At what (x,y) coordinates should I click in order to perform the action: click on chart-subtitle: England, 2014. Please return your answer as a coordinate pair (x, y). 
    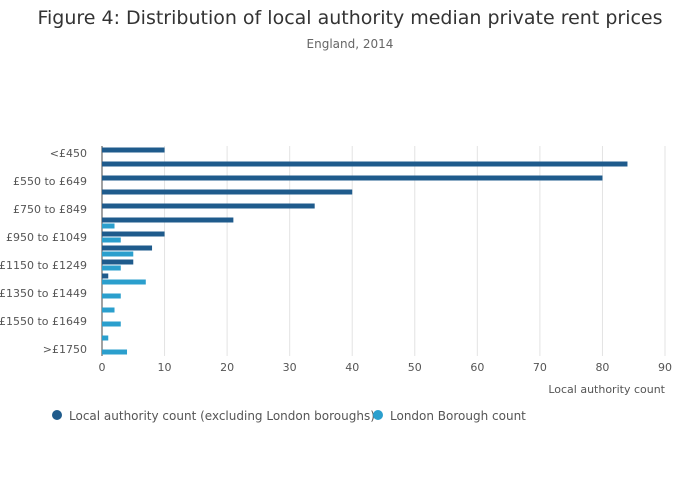
    Looking at the image, I should click on (350, 44).